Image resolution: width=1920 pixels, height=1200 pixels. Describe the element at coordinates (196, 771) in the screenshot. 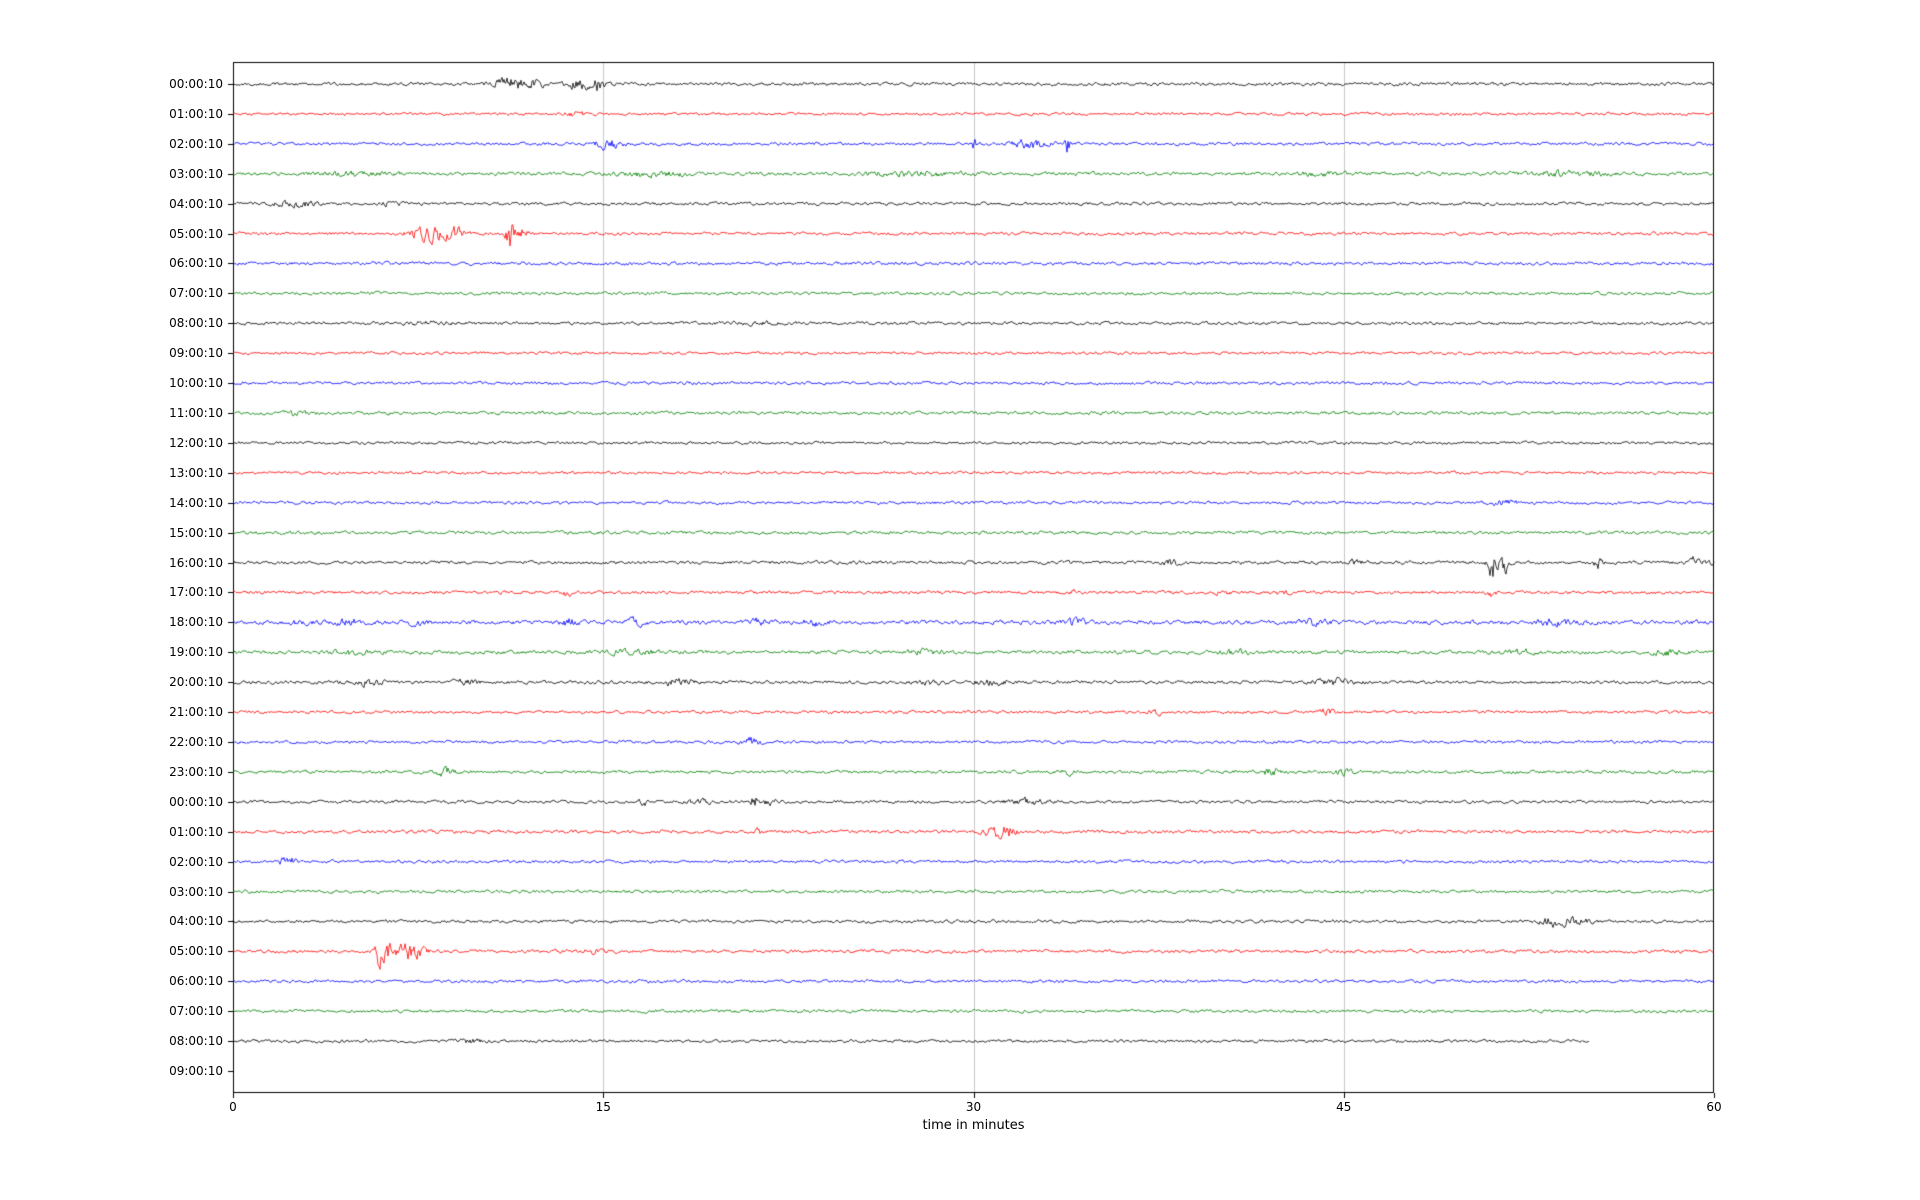

I see `row-label: 23:00:10` at that location.